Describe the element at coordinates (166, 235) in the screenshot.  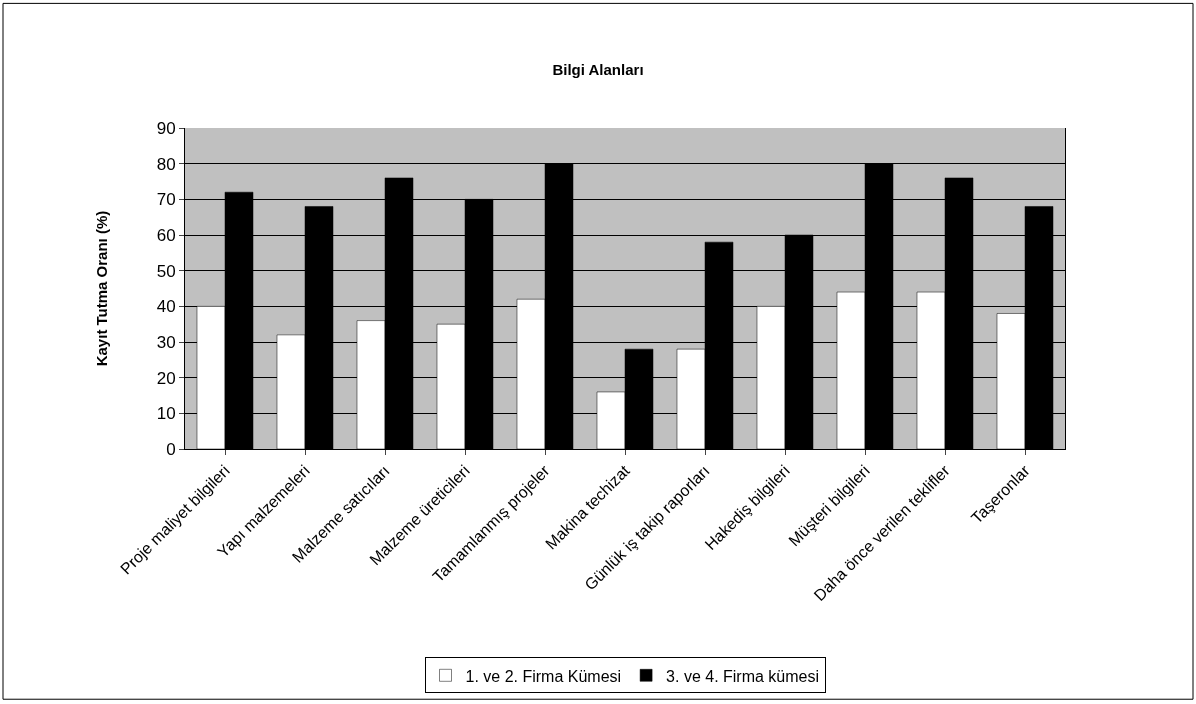
I see `y-tick-label: 60` at that location.